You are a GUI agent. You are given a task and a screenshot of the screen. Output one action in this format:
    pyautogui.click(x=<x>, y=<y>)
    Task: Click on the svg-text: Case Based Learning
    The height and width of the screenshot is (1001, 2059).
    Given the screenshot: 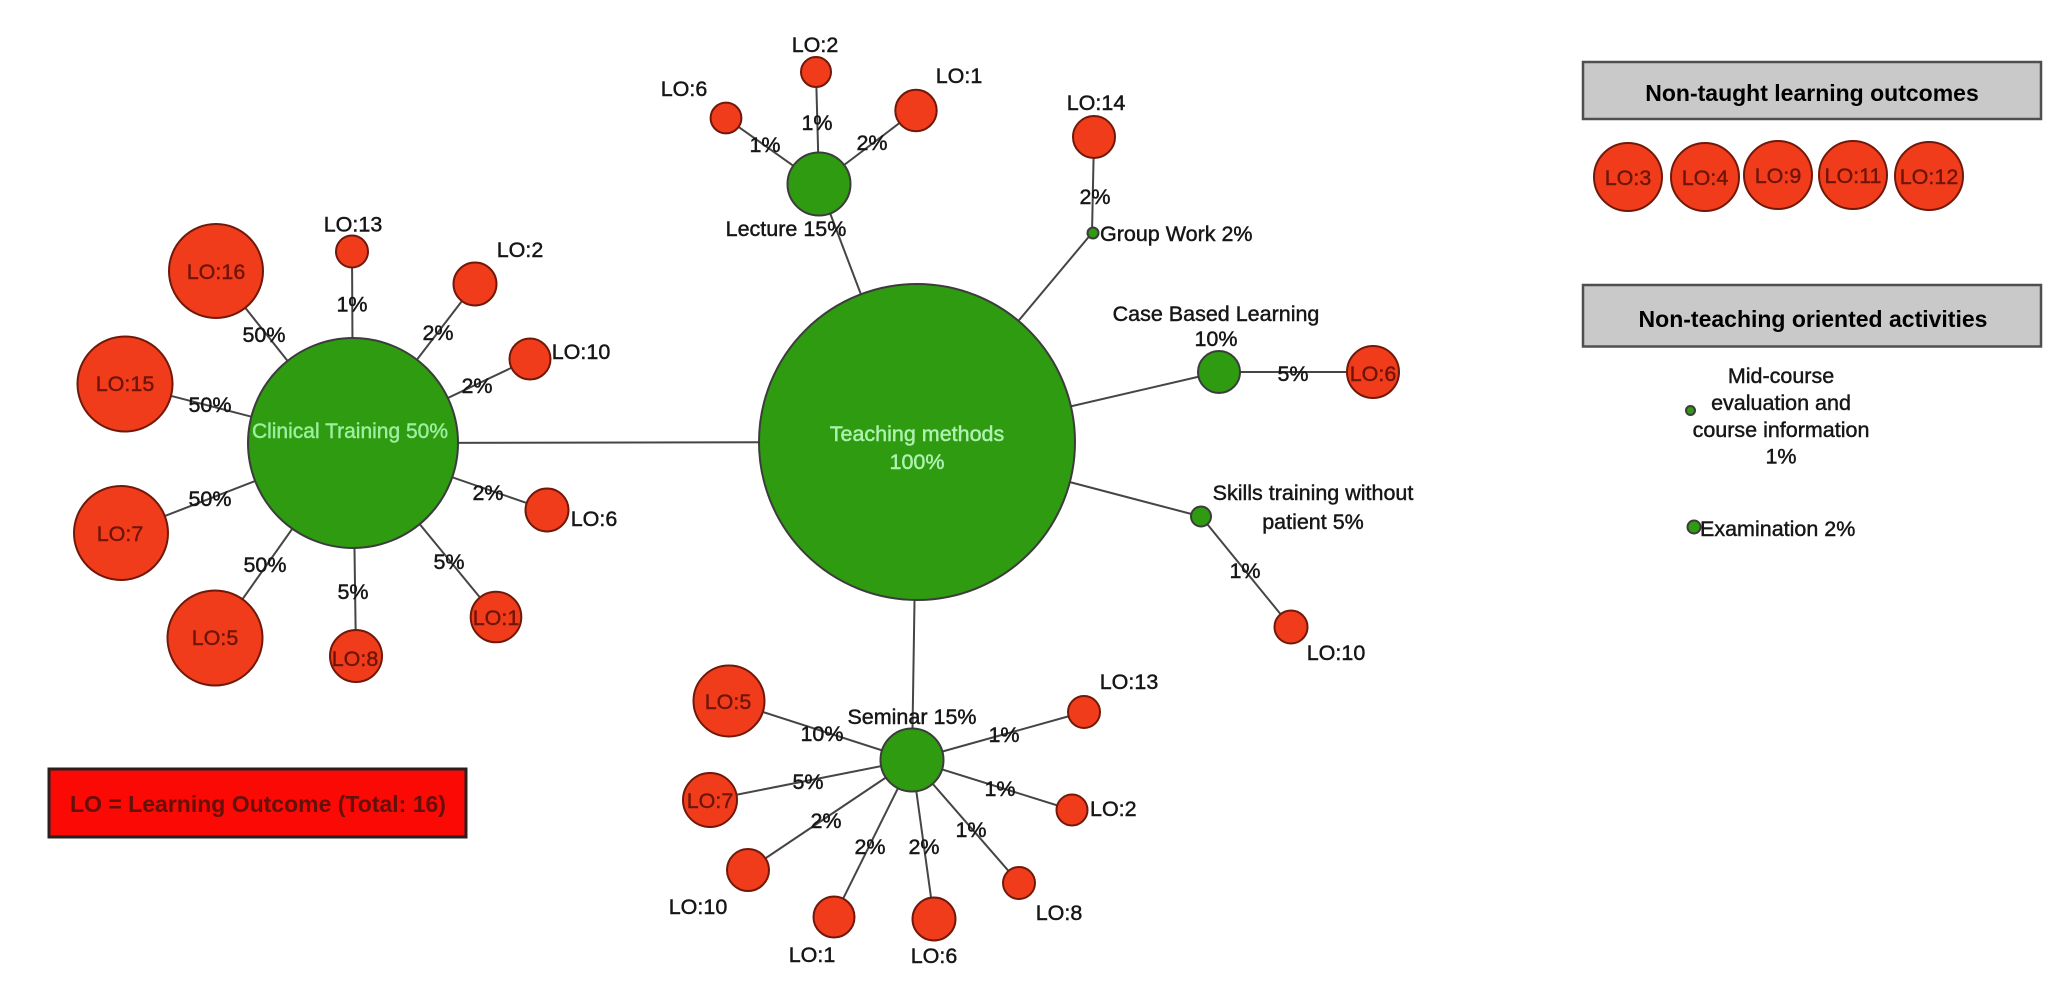 What is the action you would take?
    pyautogui.click(x=1216, y=314)
    